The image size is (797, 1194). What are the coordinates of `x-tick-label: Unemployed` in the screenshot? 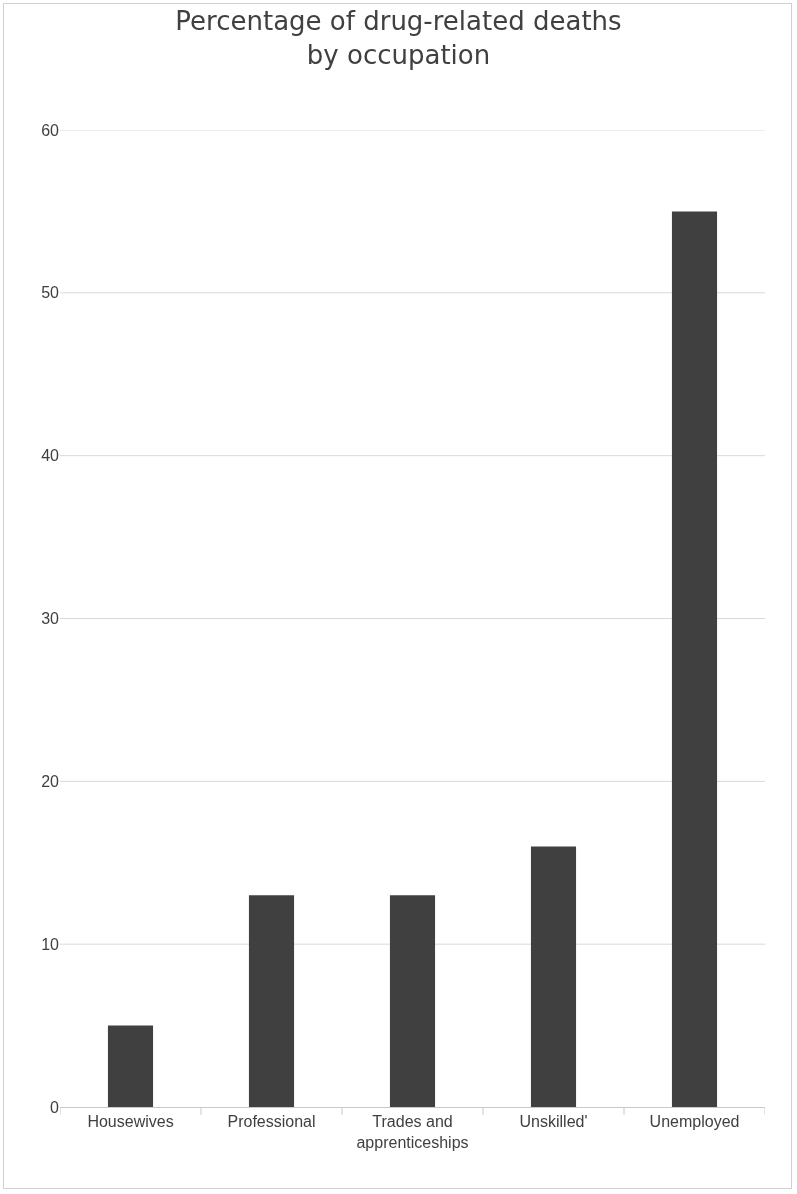 It's located at (694, 1122).